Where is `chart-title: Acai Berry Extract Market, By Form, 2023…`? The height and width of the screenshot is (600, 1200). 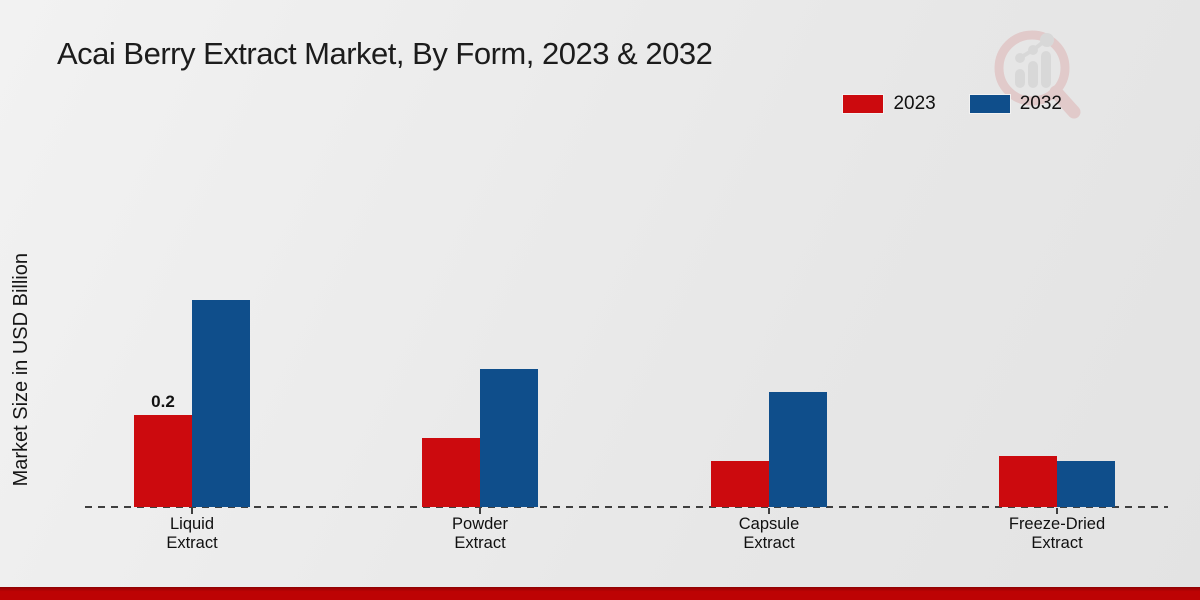
chart-title: Acai Berry Extract Market, By Form, 2023… is located at coordinates (385, 53).